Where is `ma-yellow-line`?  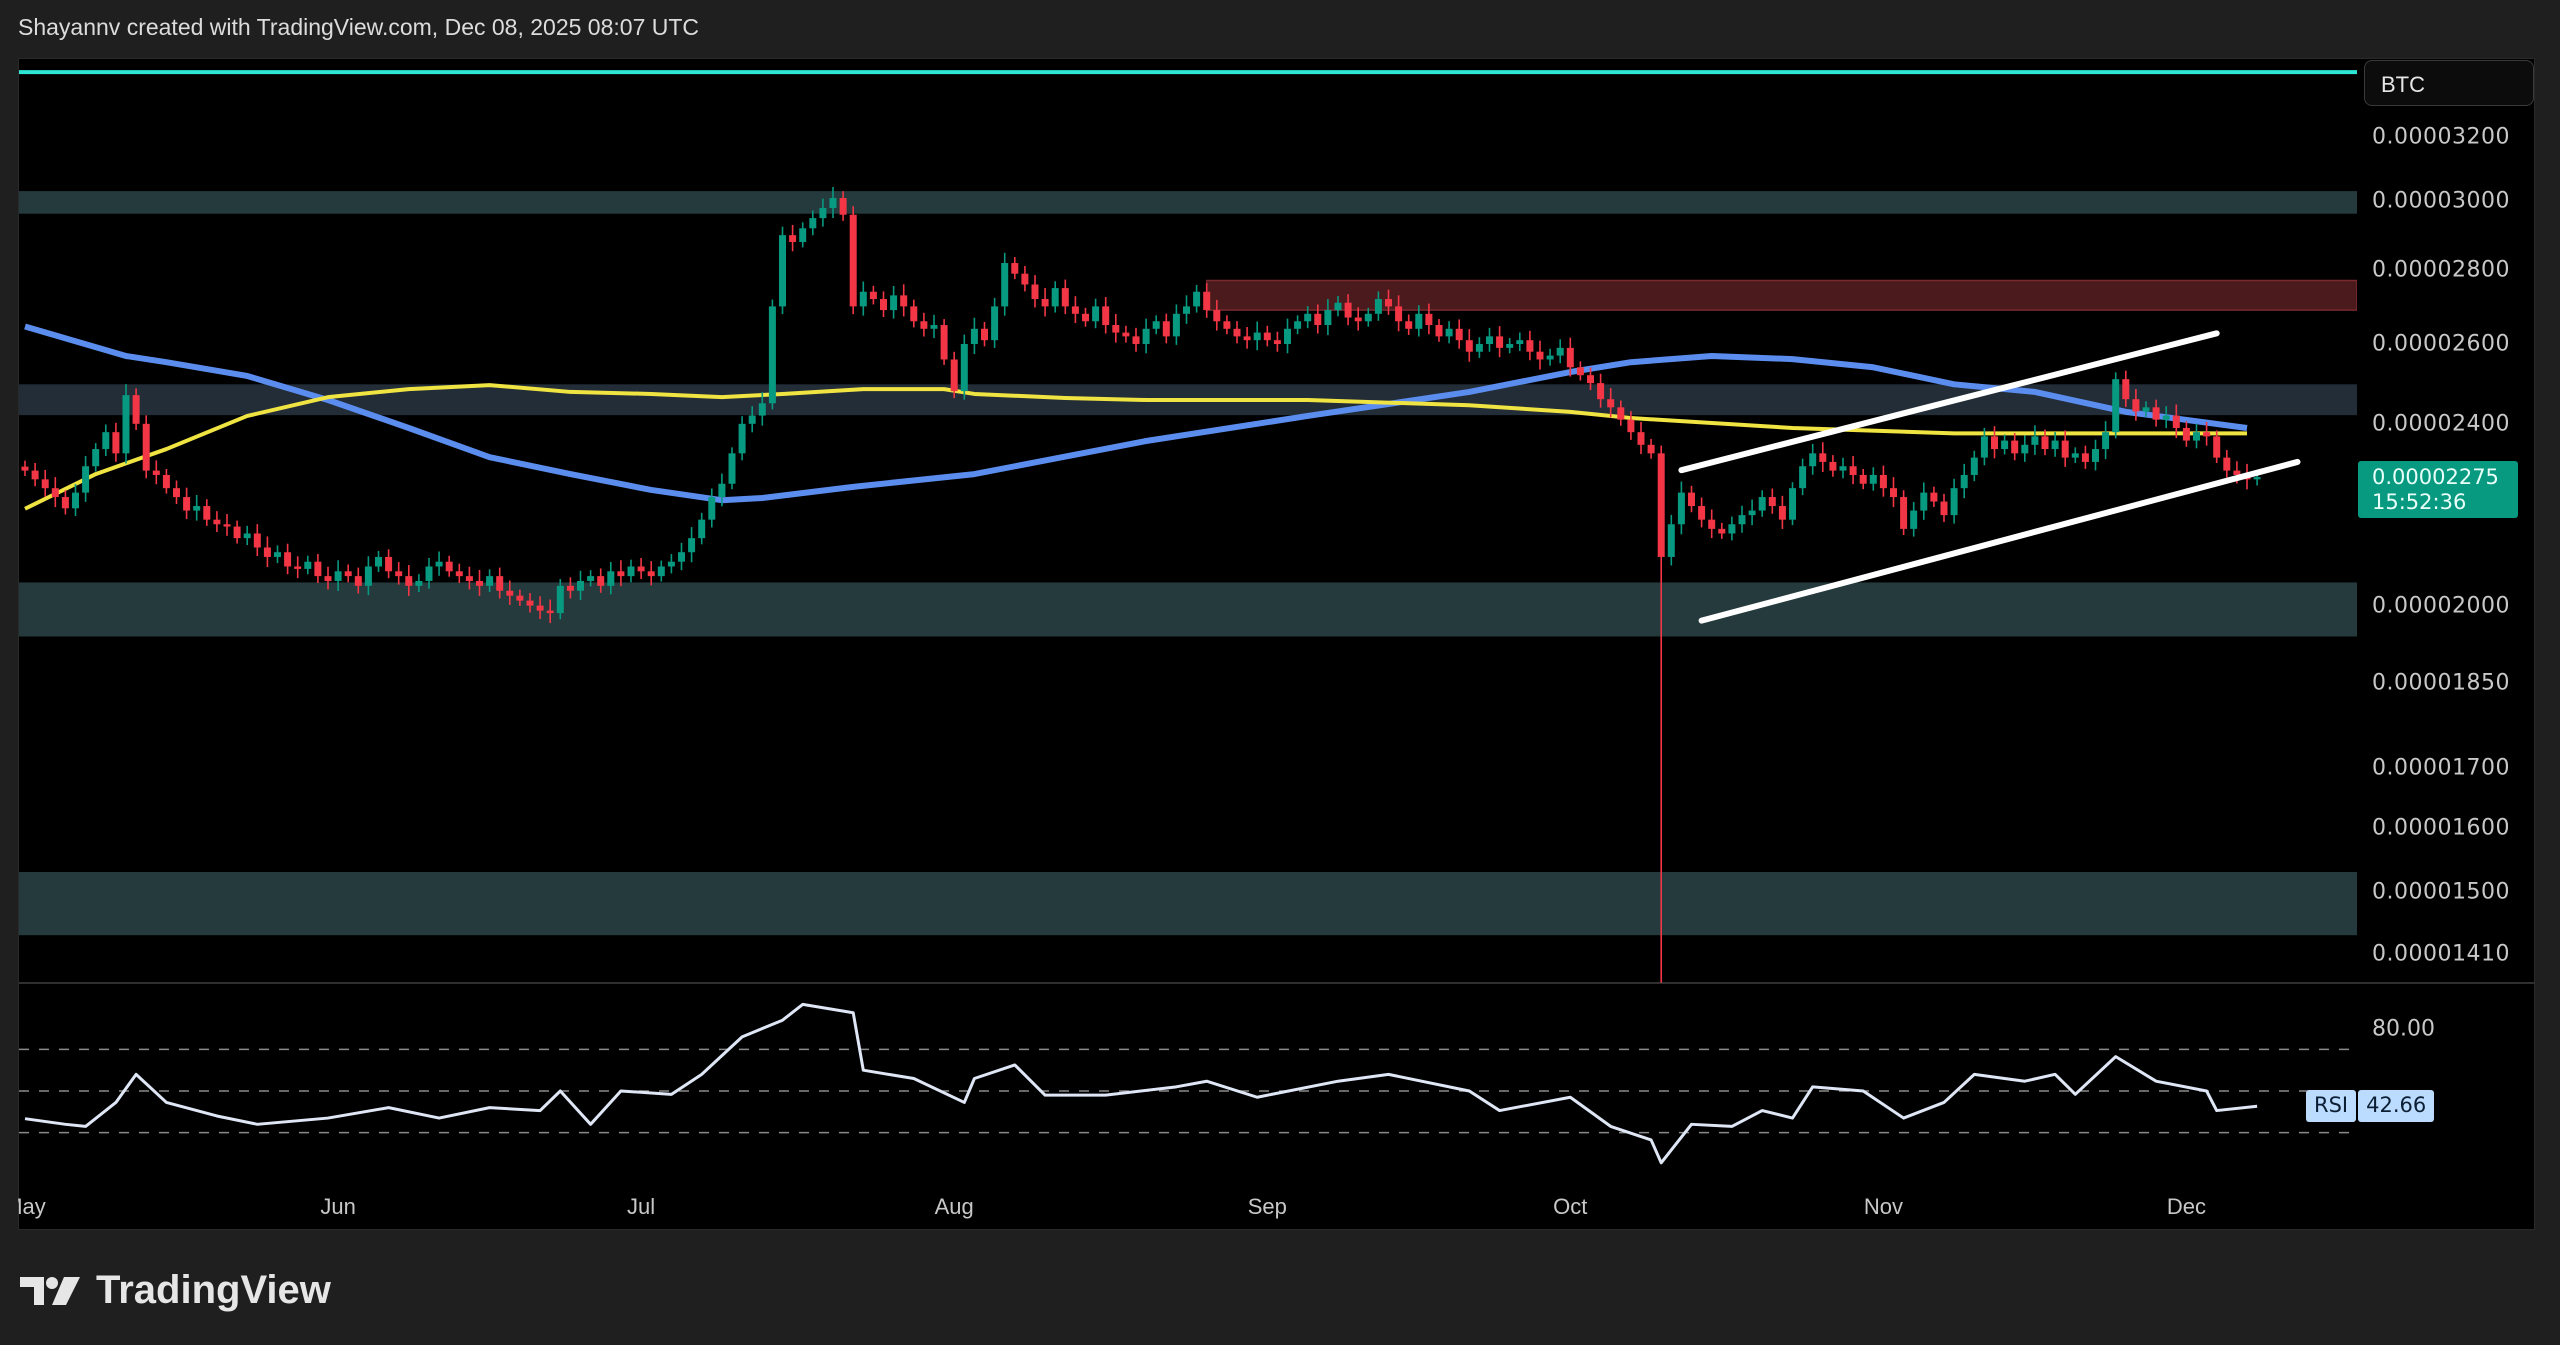 ma-yellow-line is located at coordinates (1135, 447).